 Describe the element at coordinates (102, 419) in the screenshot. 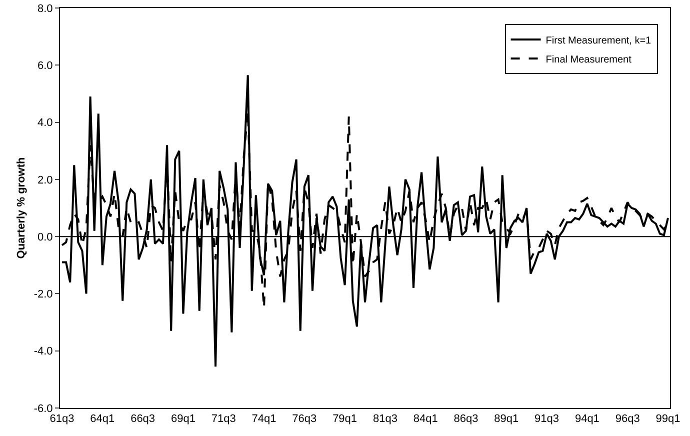

I see `x-tick-label: 64q1` at that location.